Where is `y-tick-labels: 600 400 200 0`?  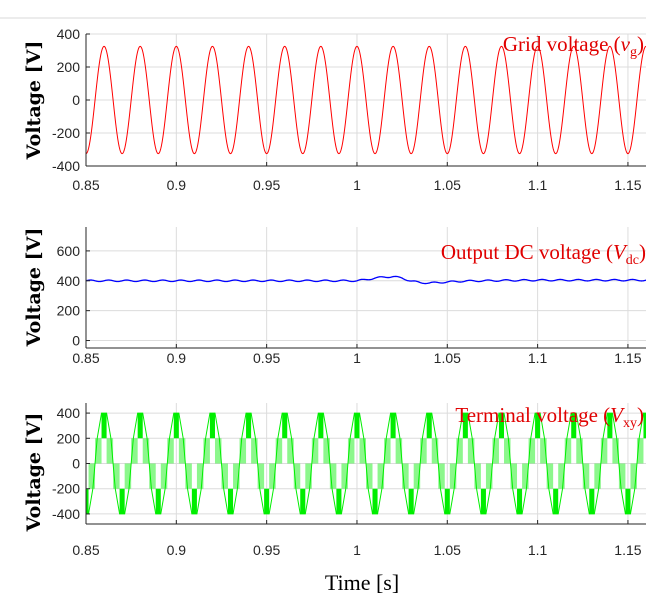 y-tick-labels: 600 400 200 0 is located at coordinates (69, 296).